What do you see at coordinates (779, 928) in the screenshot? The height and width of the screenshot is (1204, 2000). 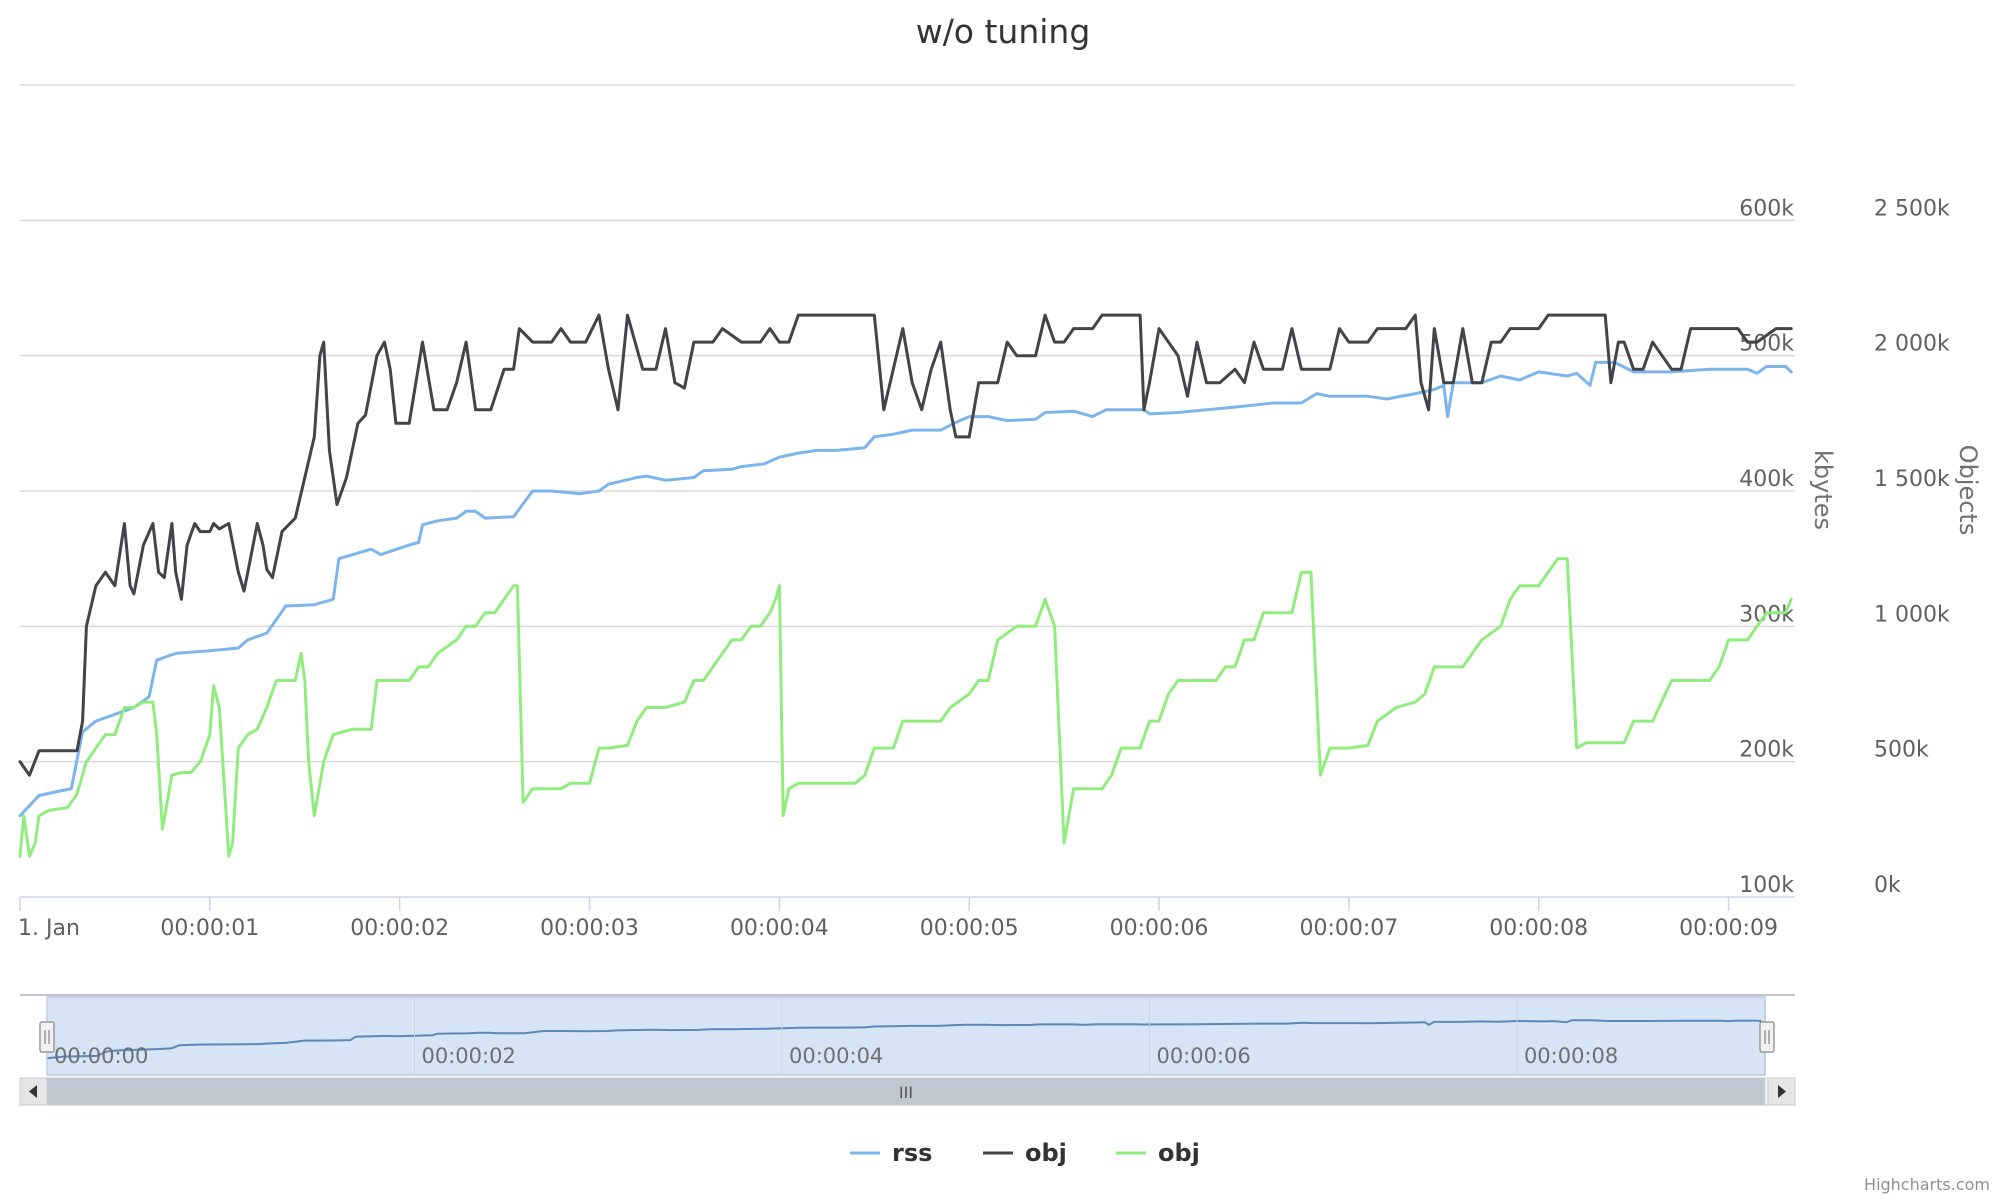 I see `x-tick-label: 00:00:04` at bounding box center [779, 928].